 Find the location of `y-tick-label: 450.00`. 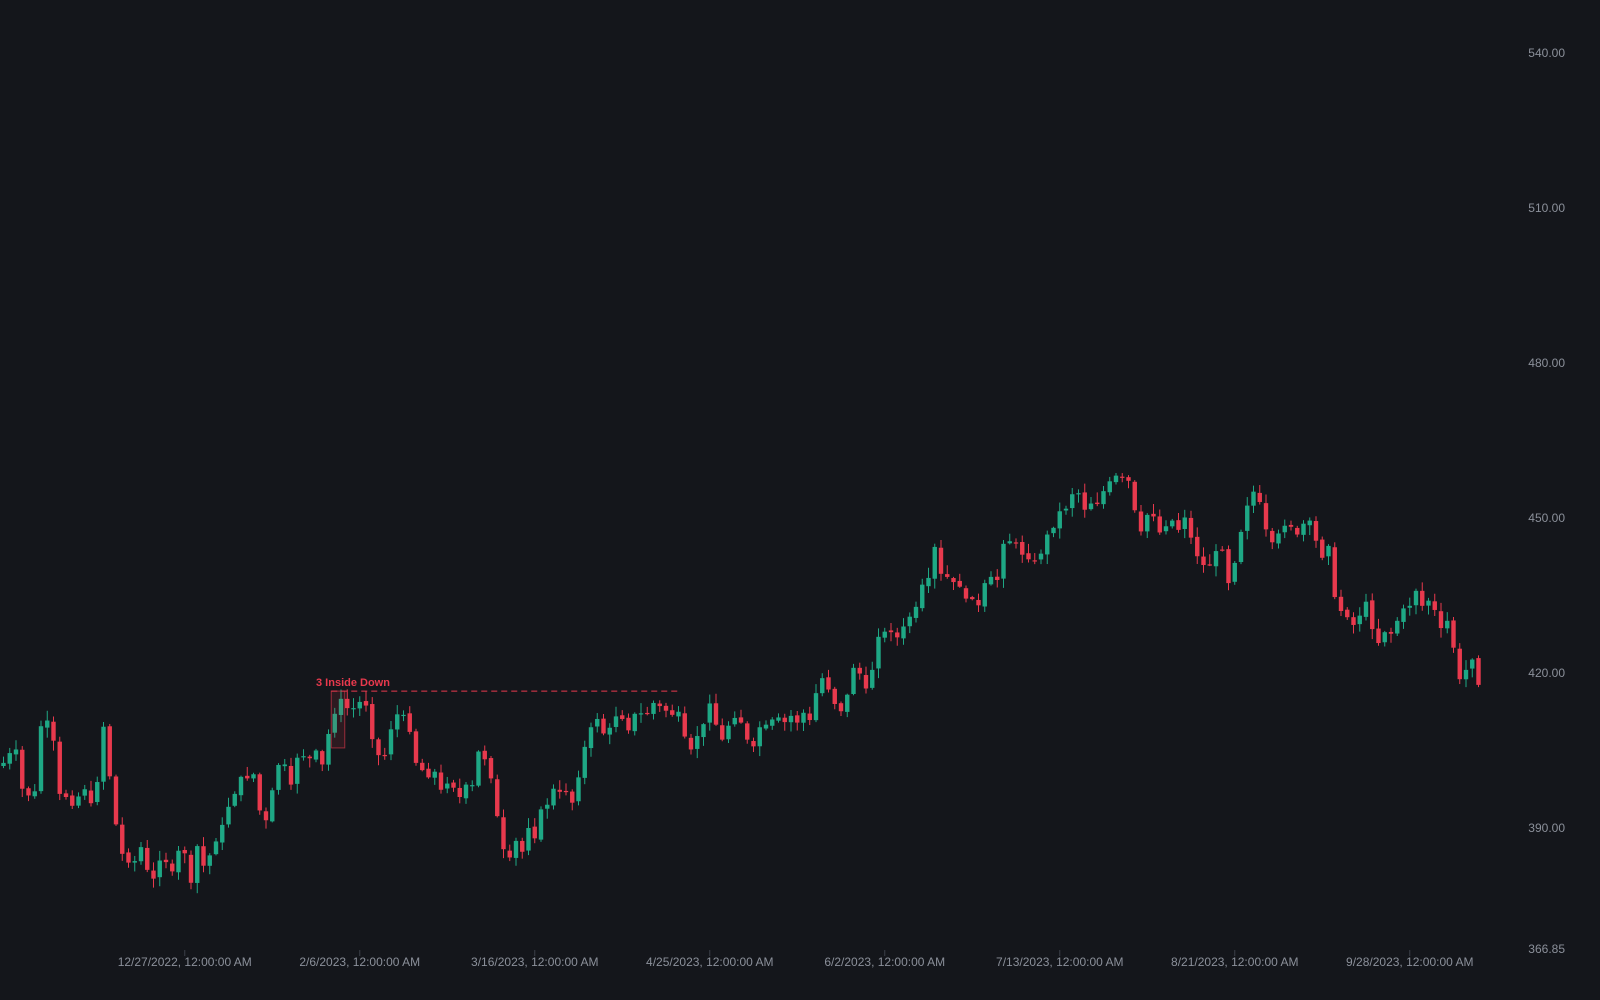

y-tick-label: 450.00 is located at coordinates (1546, 518).